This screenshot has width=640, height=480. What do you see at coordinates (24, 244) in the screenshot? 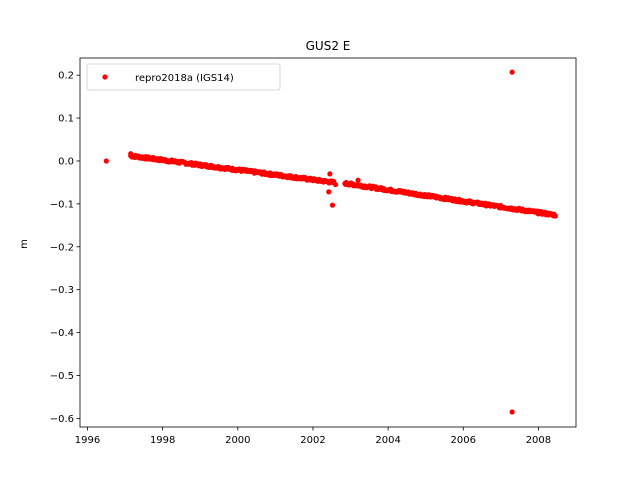
I see `y-axis-label: m` at bounding box center [24, 244].